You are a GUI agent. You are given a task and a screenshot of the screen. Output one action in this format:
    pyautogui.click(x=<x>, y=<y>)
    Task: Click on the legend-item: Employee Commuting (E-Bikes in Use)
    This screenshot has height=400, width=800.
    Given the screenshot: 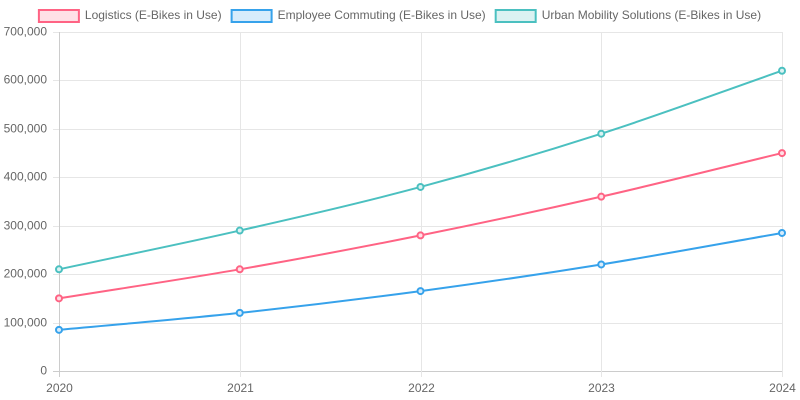 What is the action you would take?
    pyautogui.click(x=358, y=15)
    